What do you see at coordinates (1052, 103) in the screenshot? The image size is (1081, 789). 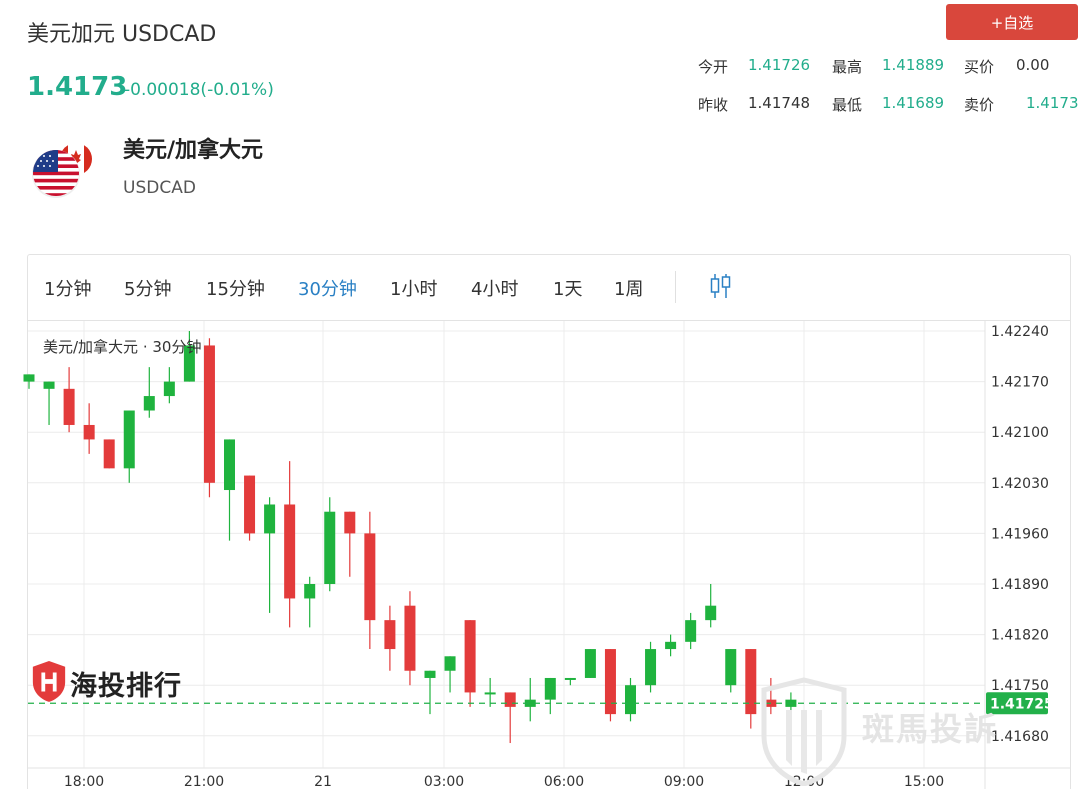 I see `ask-value: 1.4173` at bounding box center [1052, 103].